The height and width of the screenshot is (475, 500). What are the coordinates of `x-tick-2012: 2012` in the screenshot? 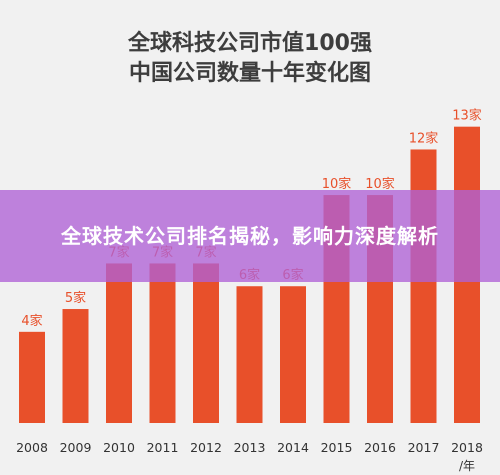 It's located at (206, 447).